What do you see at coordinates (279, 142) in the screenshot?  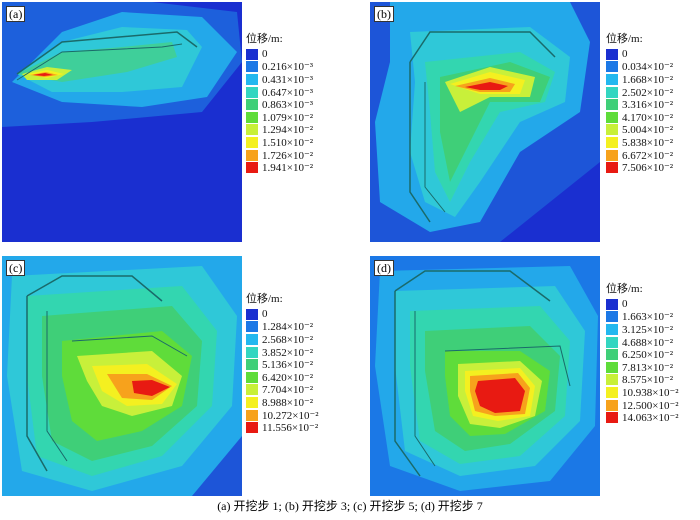 I see `legend-entry: 1.510×10⁻²` at bounding box center [279, 142].